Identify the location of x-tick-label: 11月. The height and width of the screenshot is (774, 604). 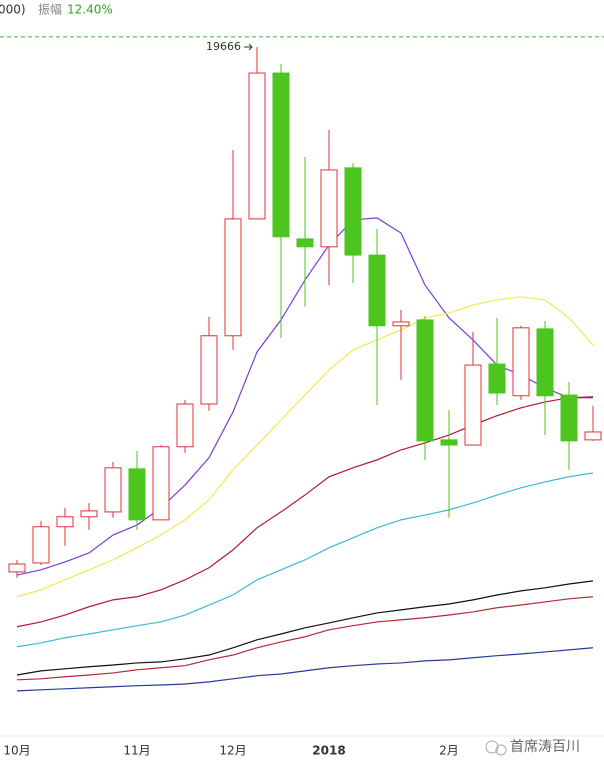
(136, 751).